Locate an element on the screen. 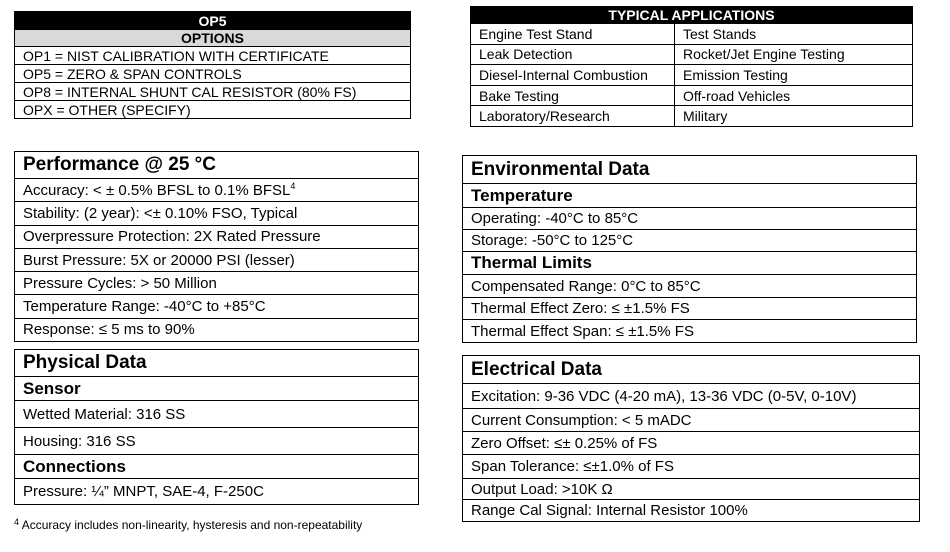 This screenshot has height=552, width=950. electrical-row: Zero Offset: ≤± 0.25% of FS is located at coordinates (691, 442).